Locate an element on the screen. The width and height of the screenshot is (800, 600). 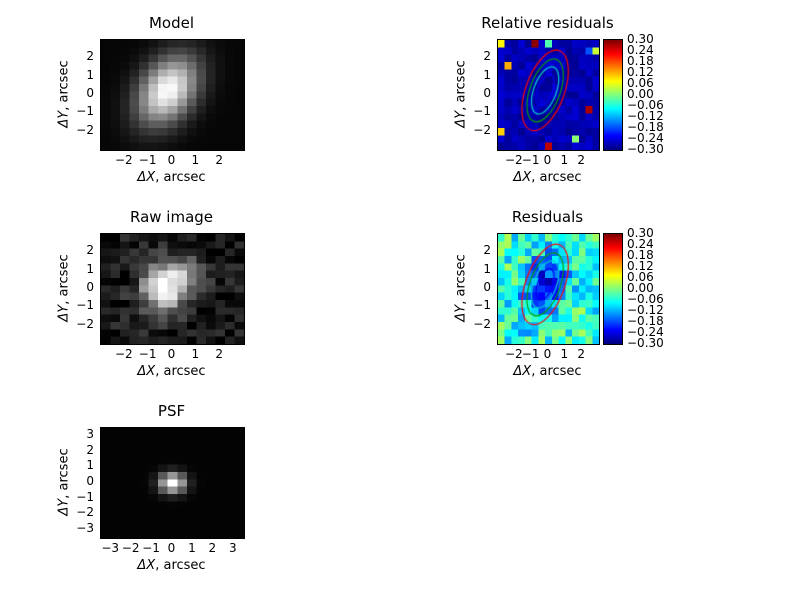
colorbar-tick-label: −0.06 is located at coordinates (645, 105).